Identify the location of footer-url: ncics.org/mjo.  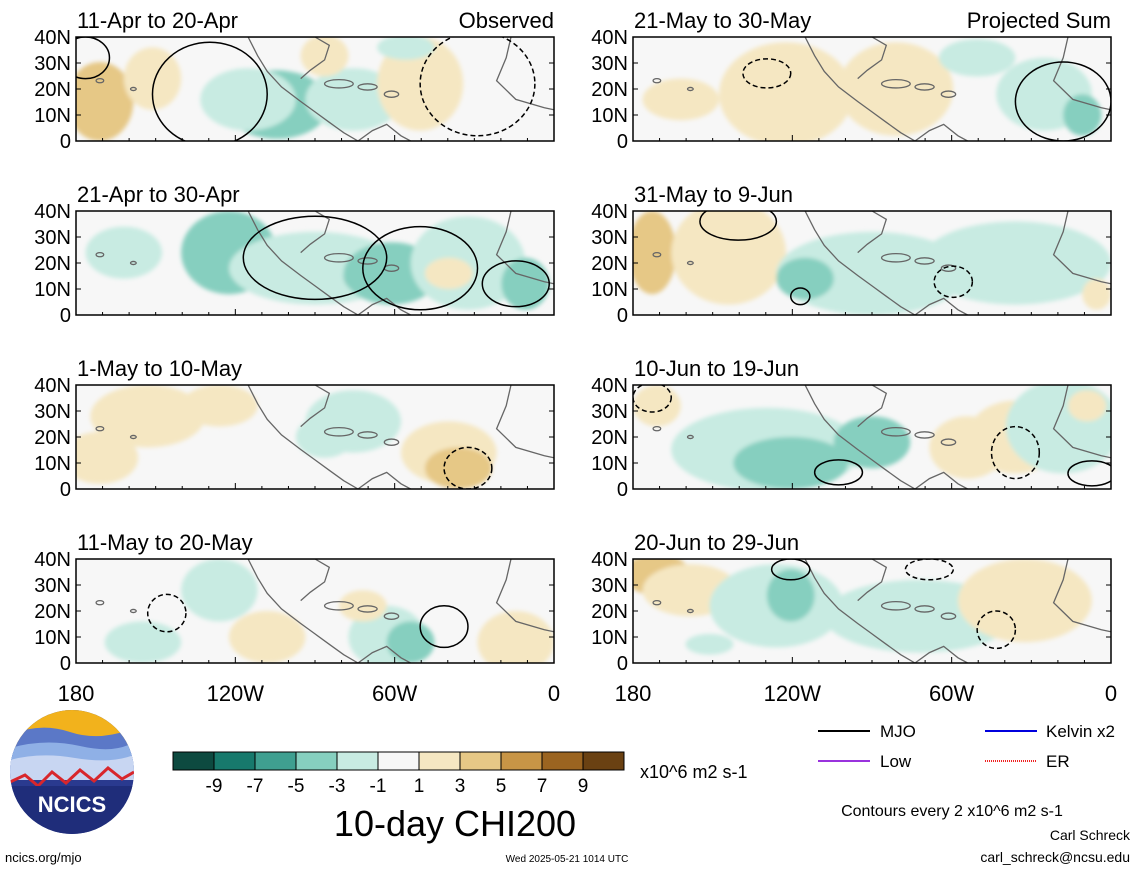
(43, 857).